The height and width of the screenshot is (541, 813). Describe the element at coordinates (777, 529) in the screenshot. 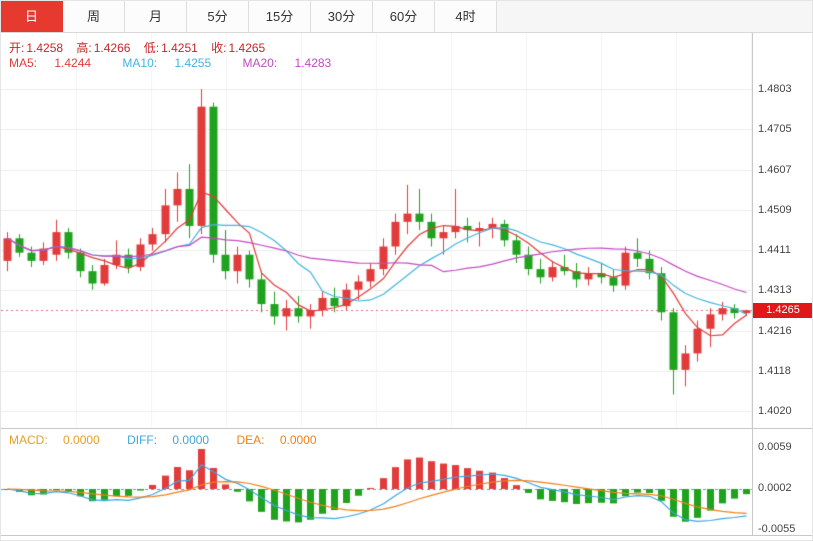

I see `macd-axis-label: -0.0055` at that location.